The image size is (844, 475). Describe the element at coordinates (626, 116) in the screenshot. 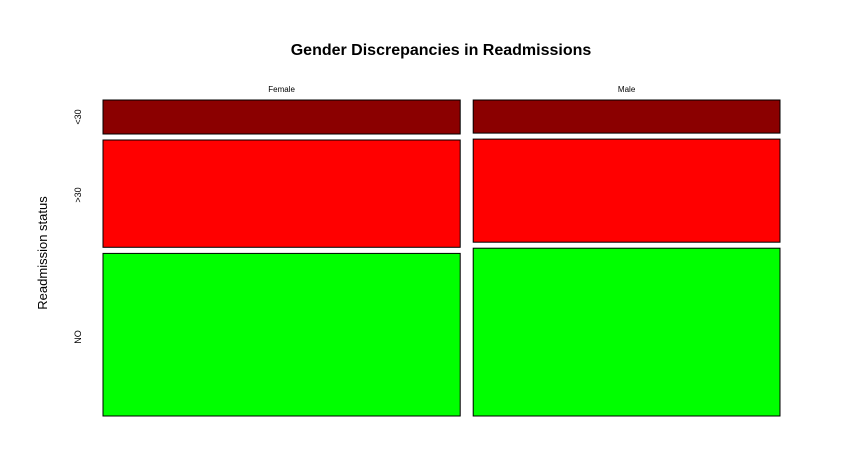

I see `cell-male-lt30` at that location.